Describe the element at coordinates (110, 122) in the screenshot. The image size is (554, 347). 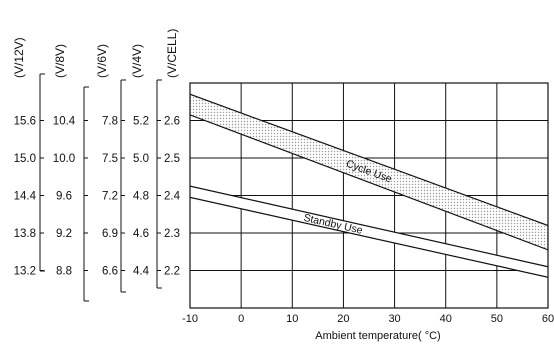
I see `y-tick-label: 7.8` at that location.